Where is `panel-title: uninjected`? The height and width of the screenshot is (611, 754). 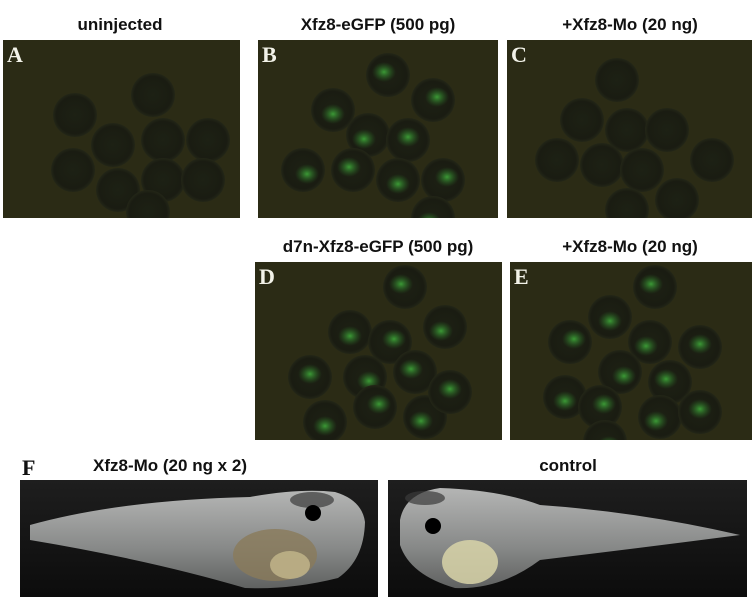
panel-title: uninjected is located at coordinates (119, 24).